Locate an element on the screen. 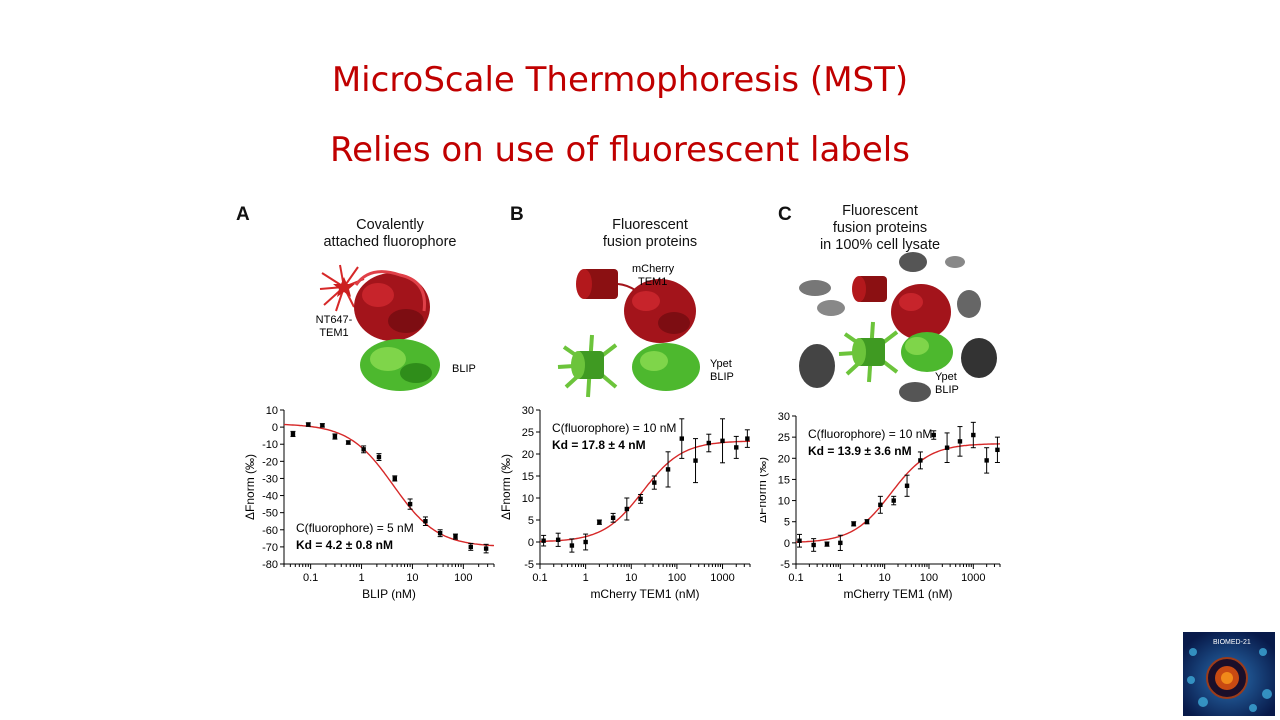 This screenshot has width=1280, height=720. panel-b-partner-label: Ypet BLIP is located at coordinates (722, 370).